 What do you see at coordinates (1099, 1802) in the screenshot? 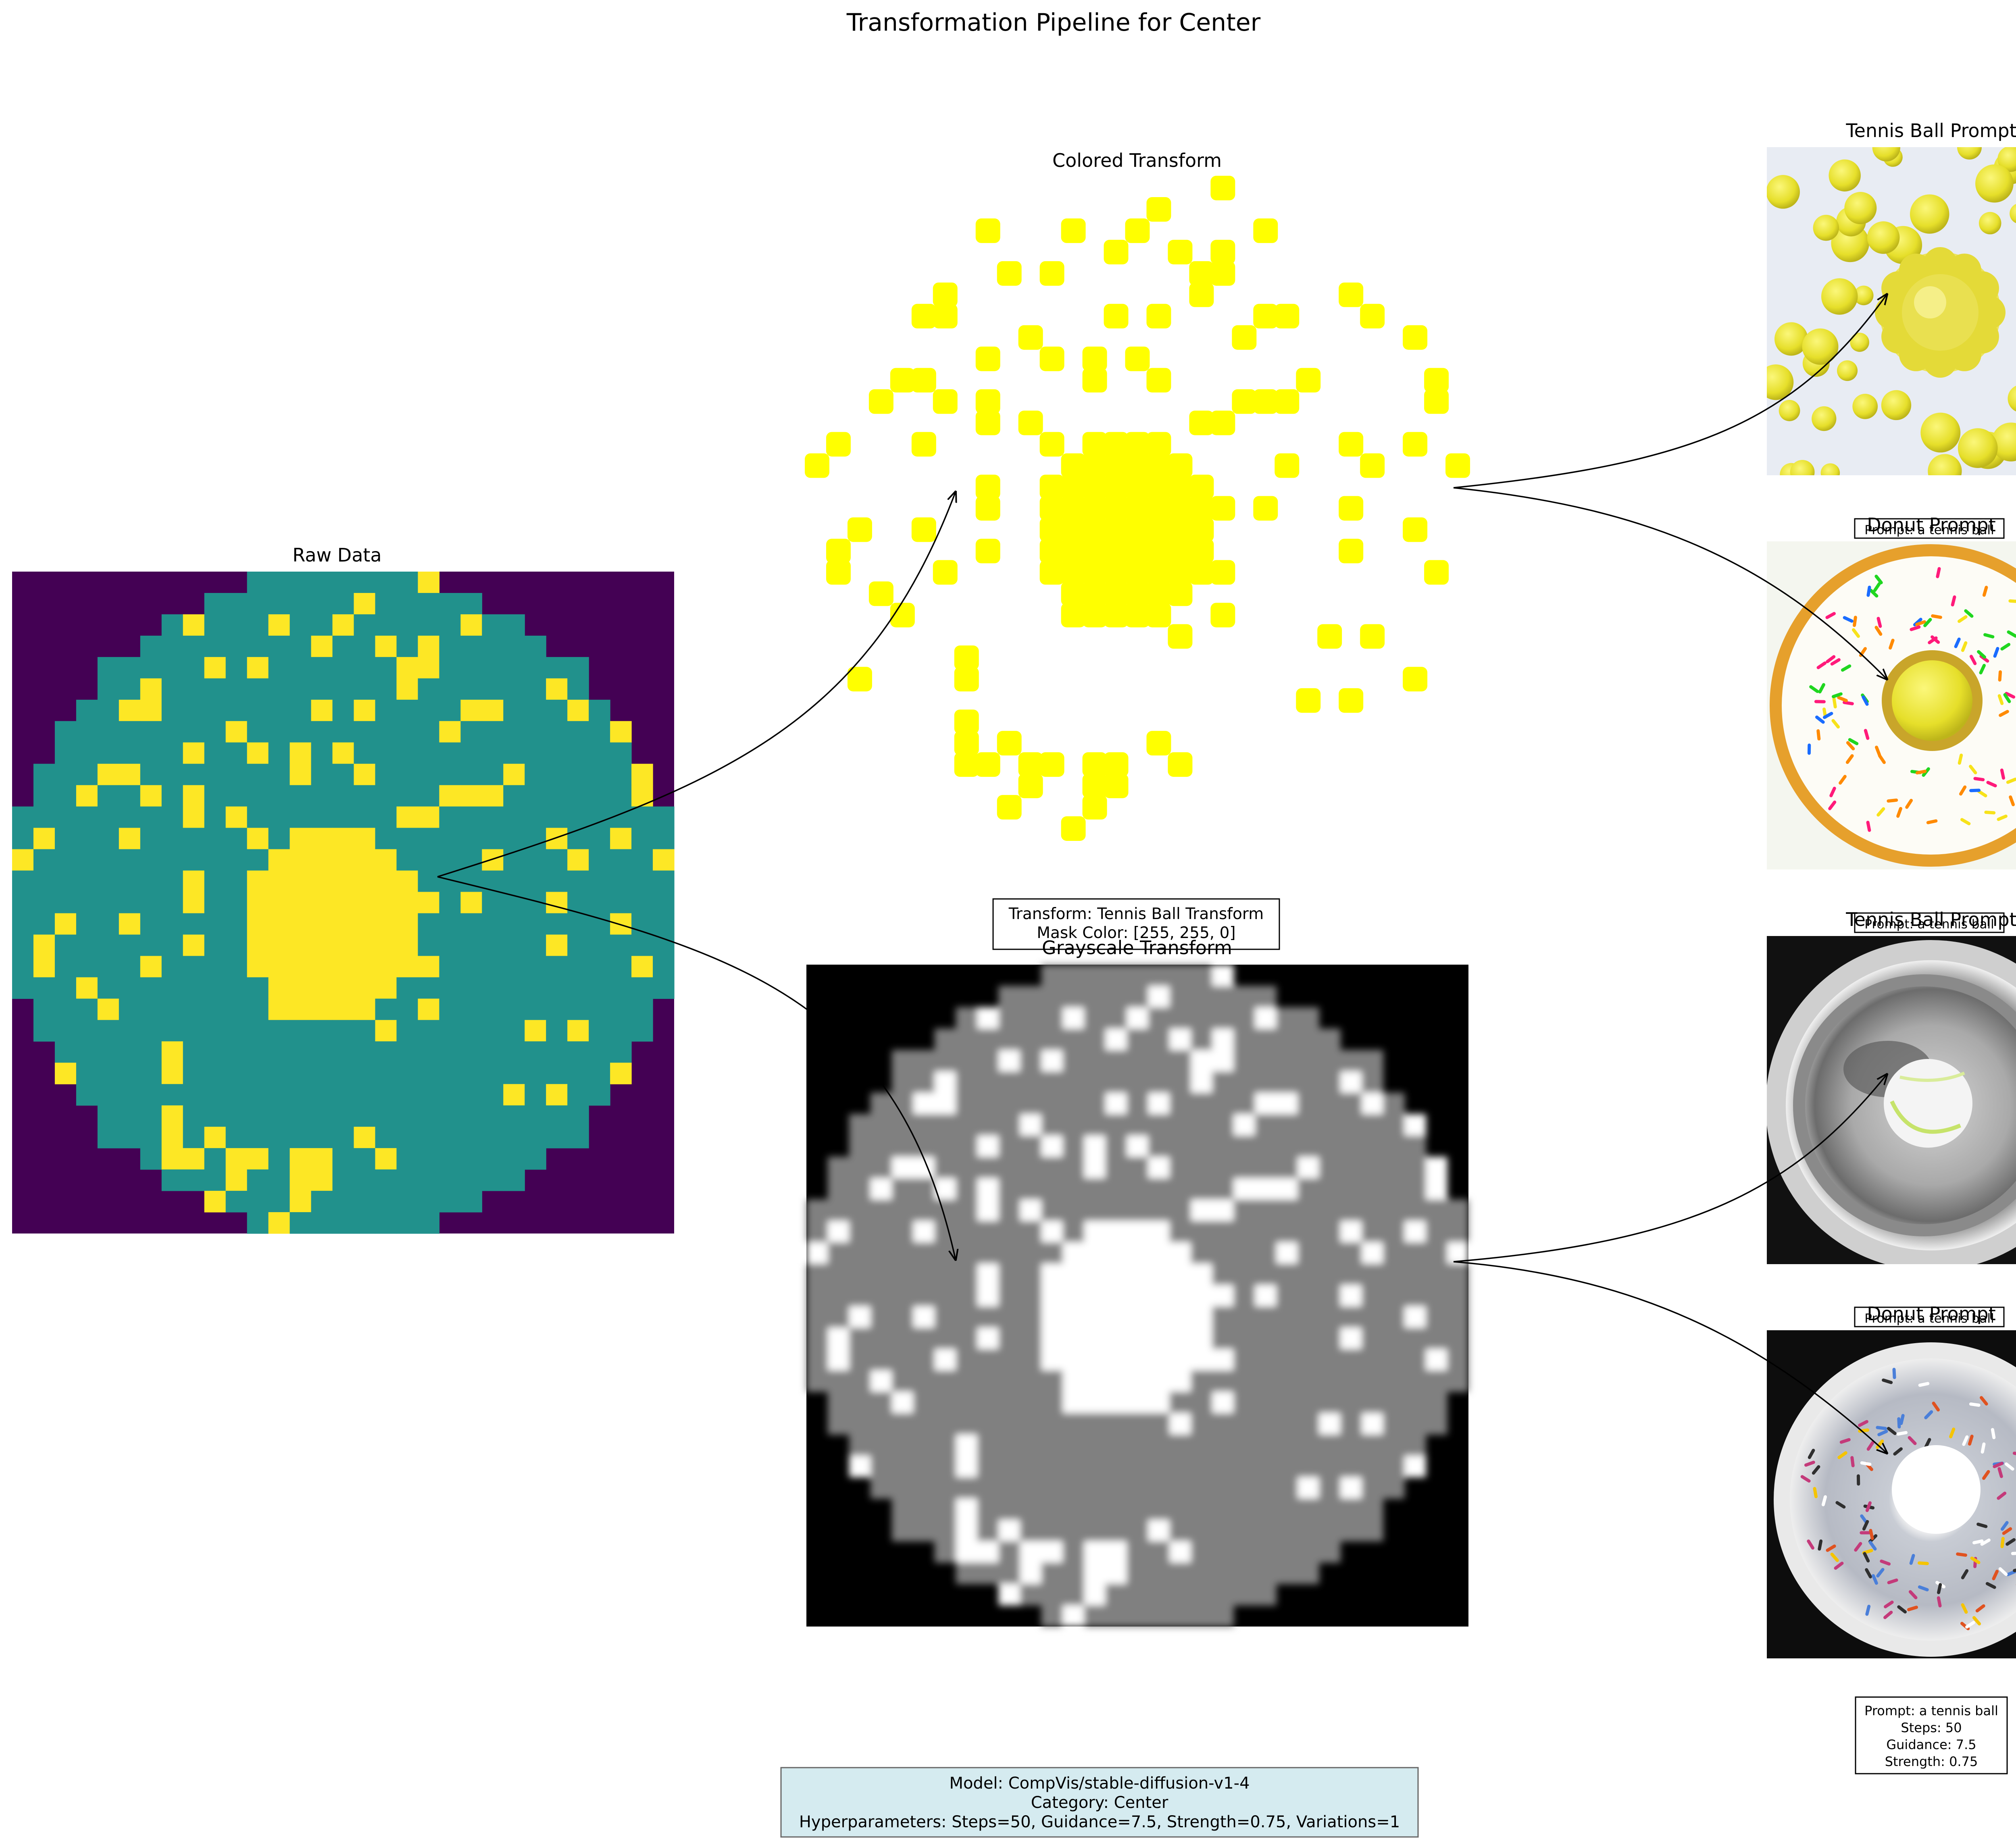
I see `model-category: Category: Center` at bounding box center [1099, 1802].